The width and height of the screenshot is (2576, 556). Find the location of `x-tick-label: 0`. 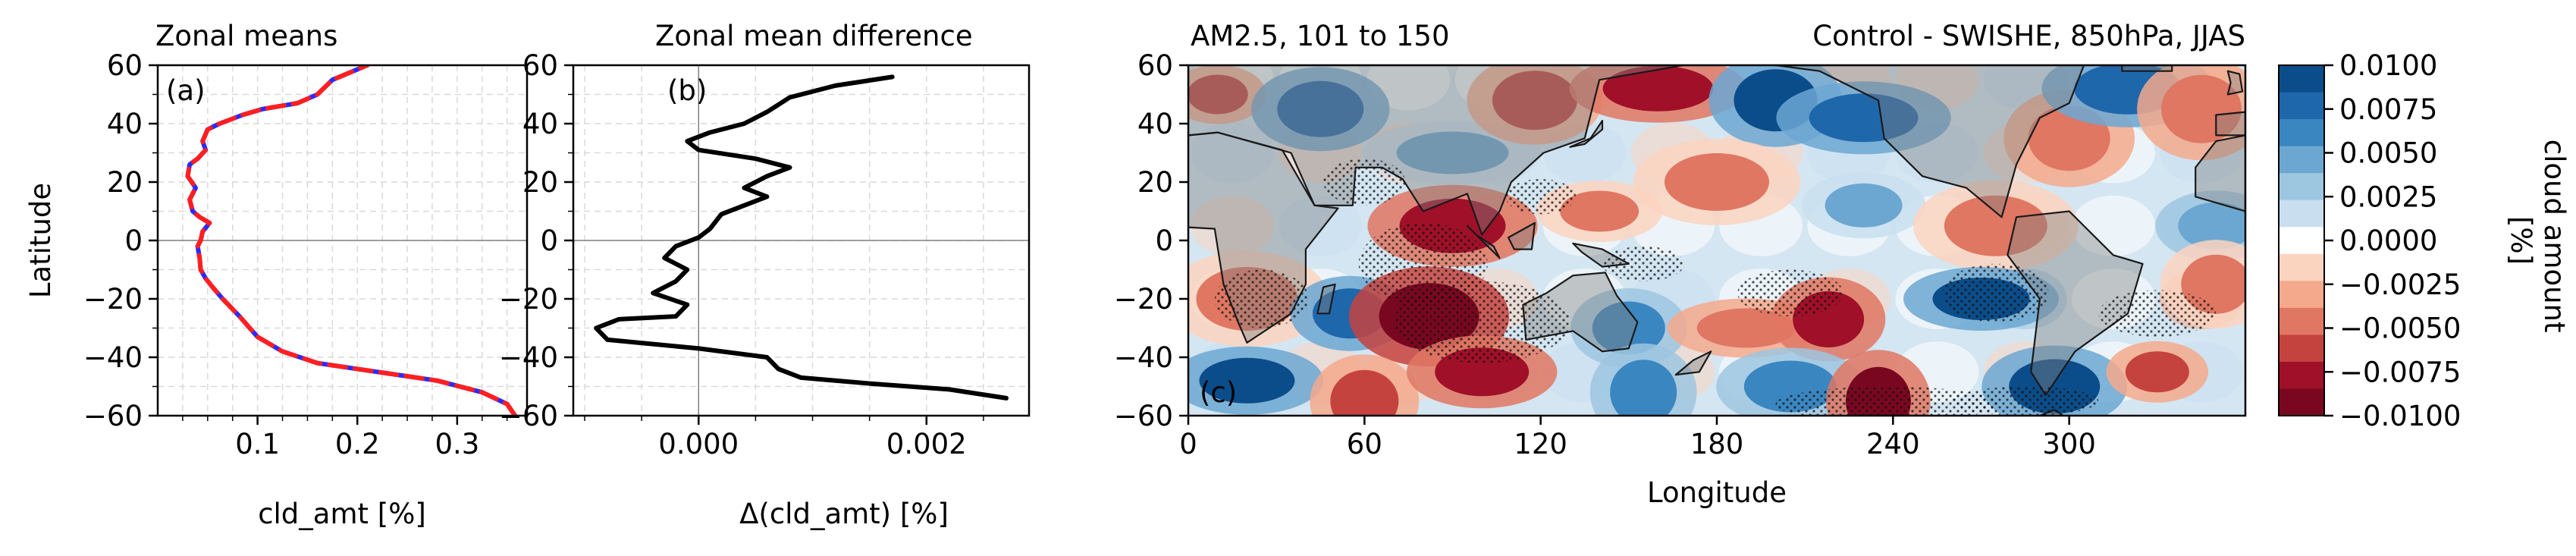

x-tick-label: 0 is located at coordinates (1188, 444).